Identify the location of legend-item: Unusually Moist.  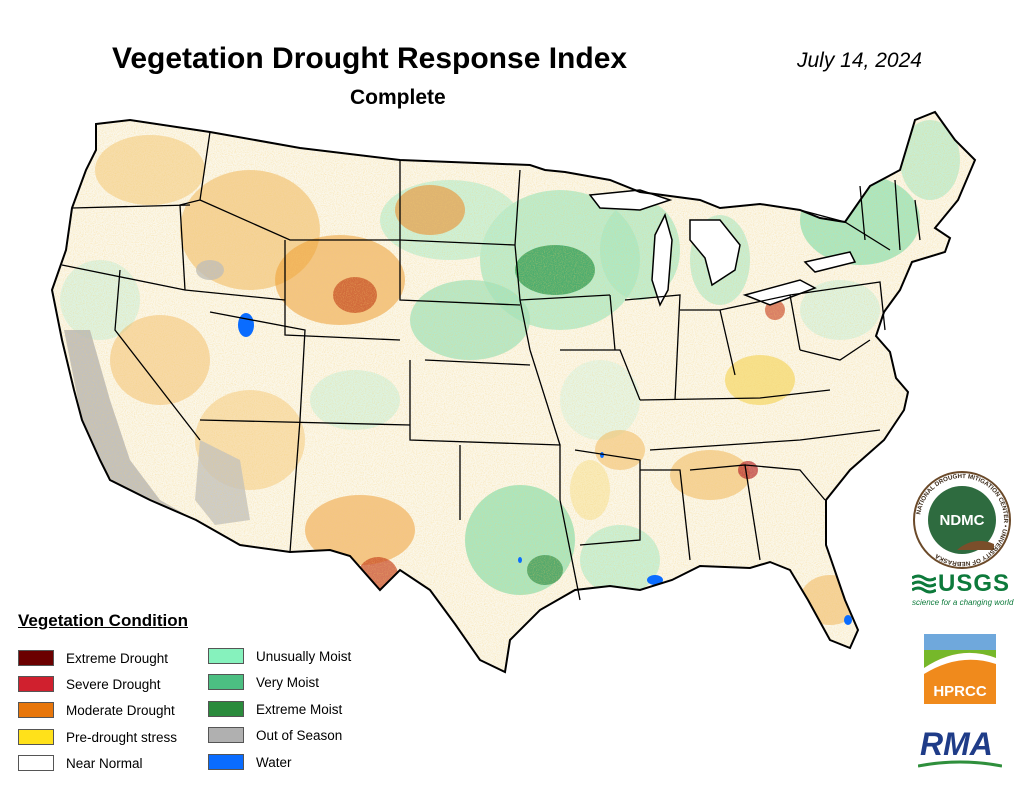
(279, 656).